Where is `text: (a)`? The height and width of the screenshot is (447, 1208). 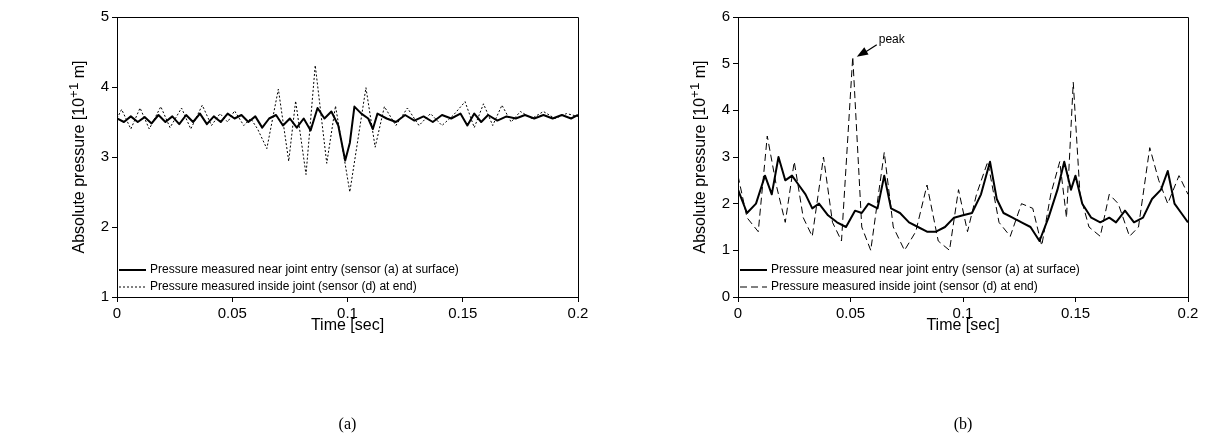 text: (a) is located at coordinates (347, 424).